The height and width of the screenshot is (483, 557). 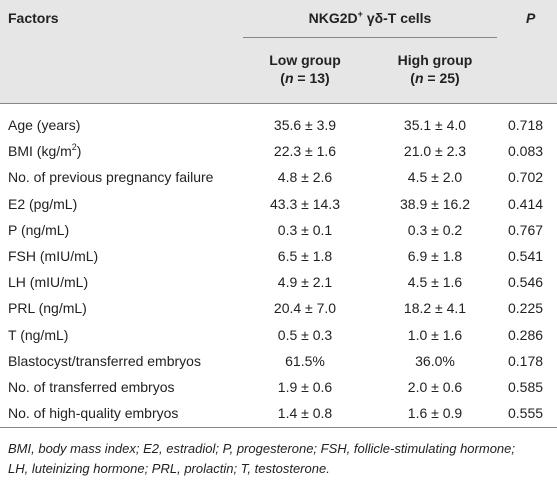 What do you see at coordinates (278, 427) in the screenshot?
I see `table-bottom-rule` at bounding box center [278, 427].